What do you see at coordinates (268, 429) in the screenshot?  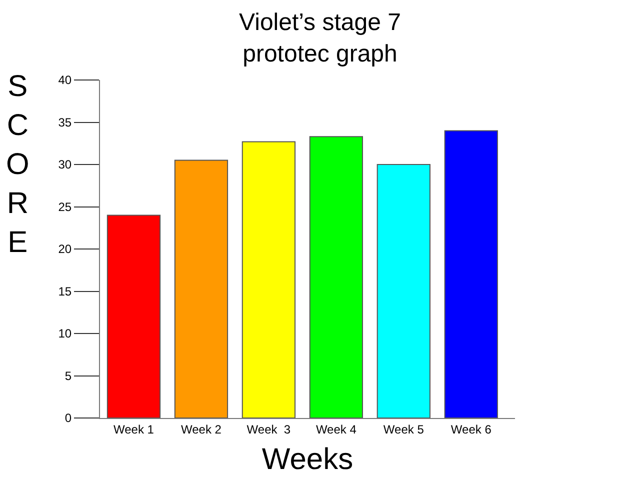 I see `x-tick-label: Week 3` at bounding box center [268, 429].